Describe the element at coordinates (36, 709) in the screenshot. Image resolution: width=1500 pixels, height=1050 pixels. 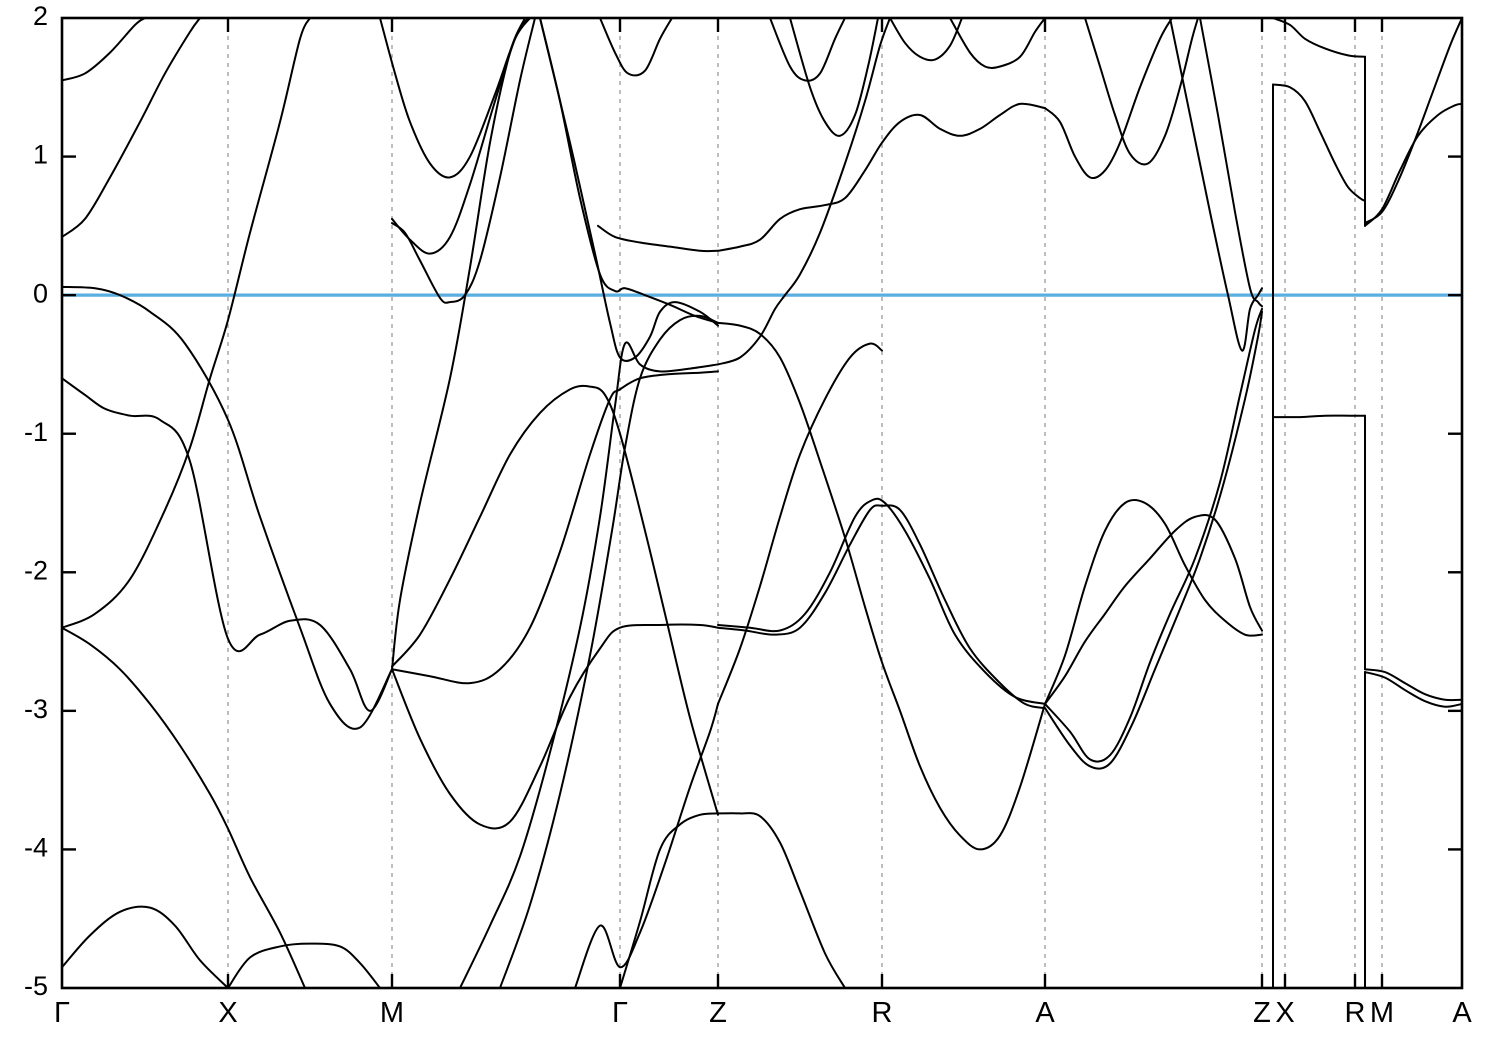
I see `y-tick-label: -3` at that location.